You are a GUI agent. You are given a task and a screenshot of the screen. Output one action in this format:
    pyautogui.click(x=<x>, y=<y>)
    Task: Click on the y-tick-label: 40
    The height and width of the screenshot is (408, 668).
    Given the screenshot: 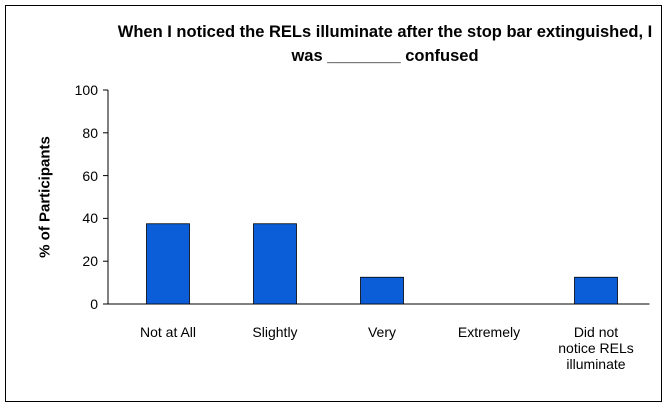 What is the action you would take?
    pyautogui.click(x=90, y=218)
    